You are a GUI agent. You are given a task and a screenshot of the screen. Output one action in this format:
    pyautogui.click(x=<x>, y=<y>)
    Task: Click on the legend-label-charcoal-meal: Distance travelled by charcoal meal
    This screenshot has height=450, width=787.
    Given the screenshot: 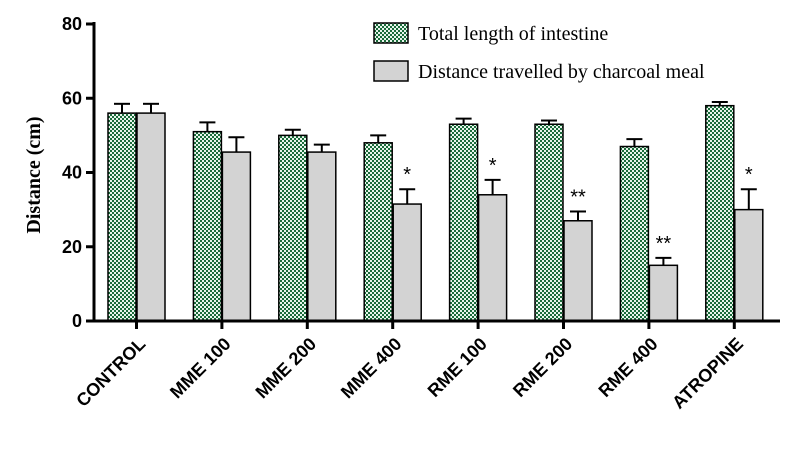 What is the action you would take?
    pyautogui.click(x=561, y=72)
    